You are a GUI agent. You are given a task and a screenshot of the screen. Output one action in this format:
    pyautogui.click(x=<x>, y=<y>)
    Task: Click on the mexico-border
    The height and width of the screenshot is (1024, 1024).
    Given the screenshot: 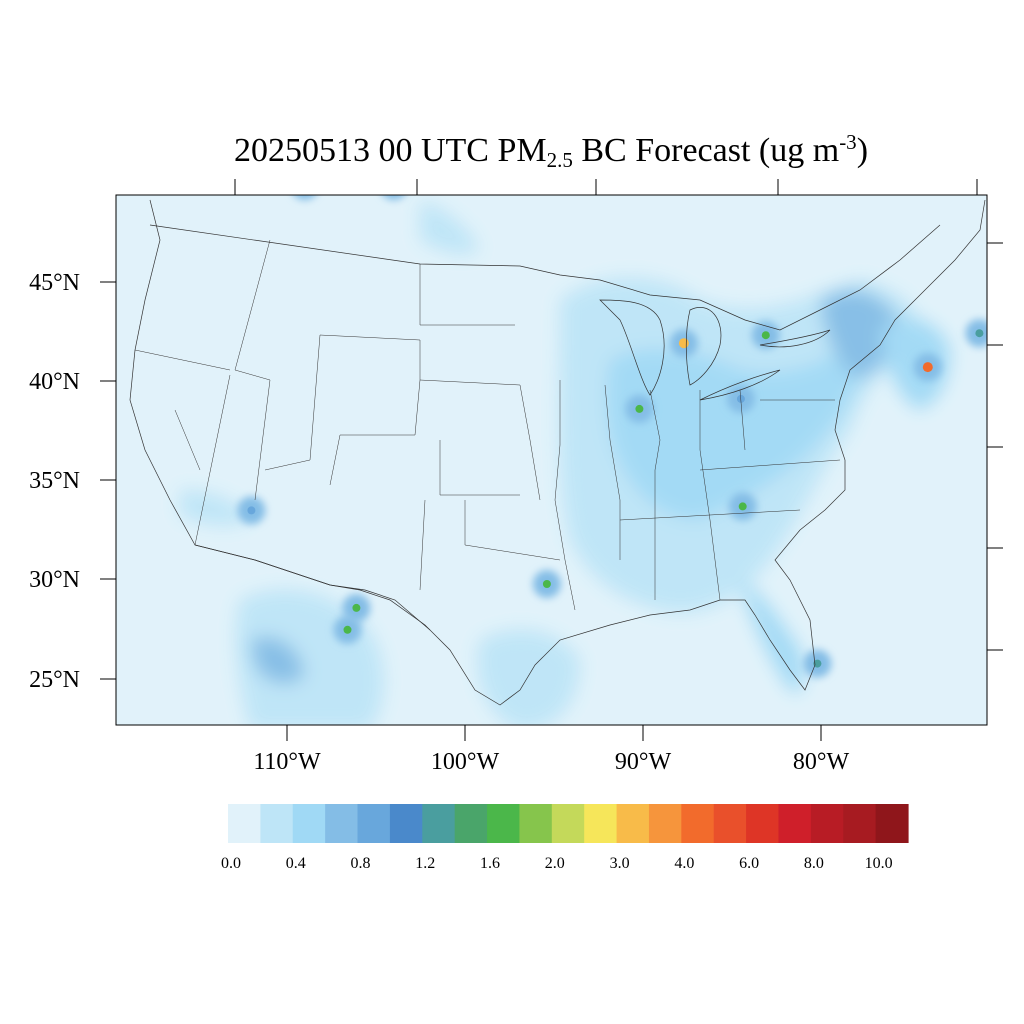 What is the action you would take?
    pyautogui.click(x=312, y=587)
    